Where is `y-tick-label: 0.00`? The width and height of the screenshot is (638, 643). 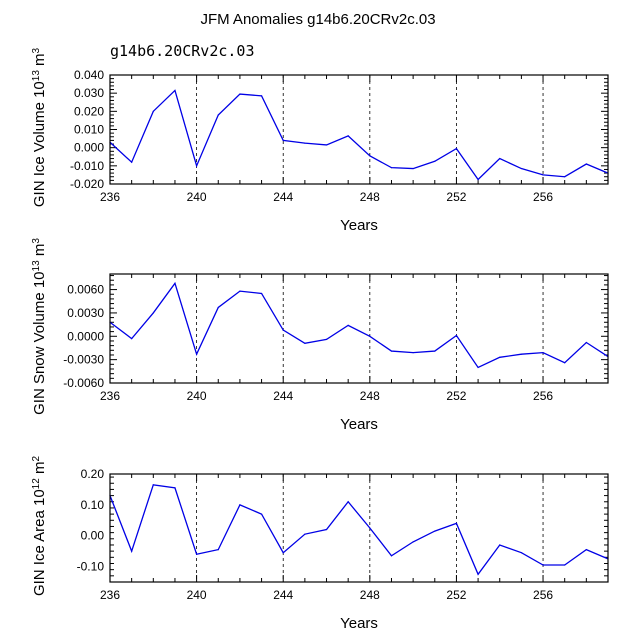
y-tick-label: 0.00 is located at coordinates (93, 536).